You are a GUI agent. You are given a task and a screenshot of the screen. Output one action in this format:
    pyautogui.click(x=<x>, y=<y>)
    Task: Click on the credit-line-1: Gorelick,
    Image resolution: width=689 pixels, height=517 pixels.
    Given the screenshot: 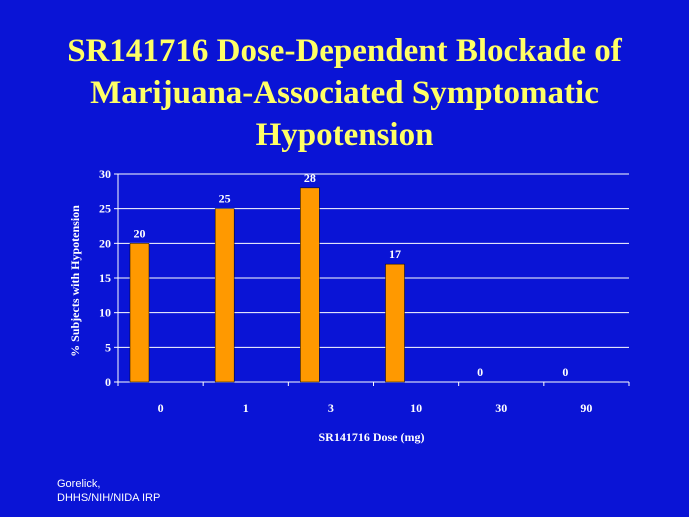 What is the action you would take?
    pyautogui.click(x=79, y=484)
    